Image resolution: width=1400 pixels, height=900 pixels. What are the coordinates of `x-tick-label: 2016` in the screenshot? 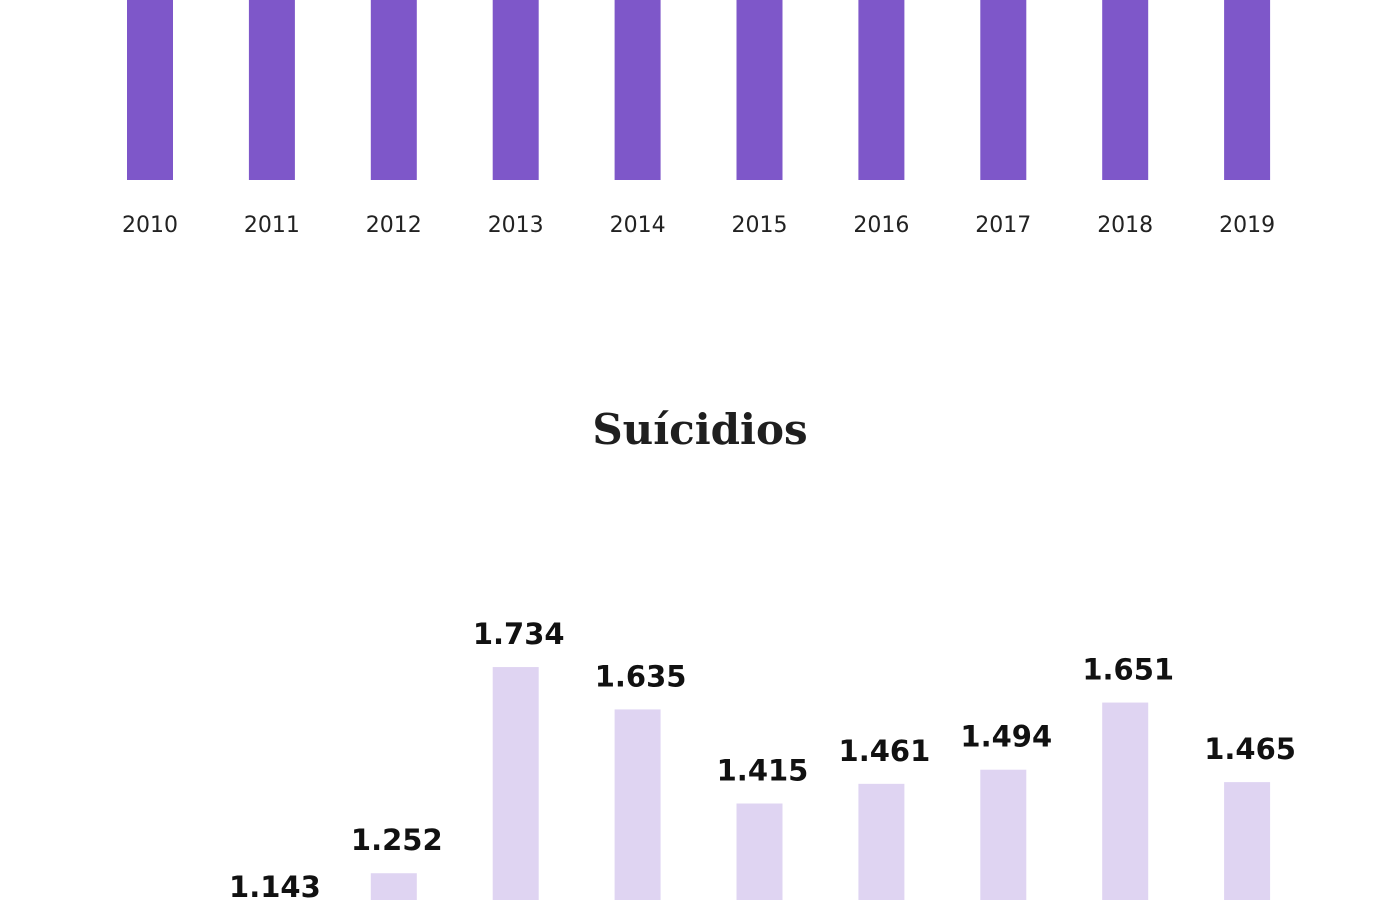 It's located at (881, 225).